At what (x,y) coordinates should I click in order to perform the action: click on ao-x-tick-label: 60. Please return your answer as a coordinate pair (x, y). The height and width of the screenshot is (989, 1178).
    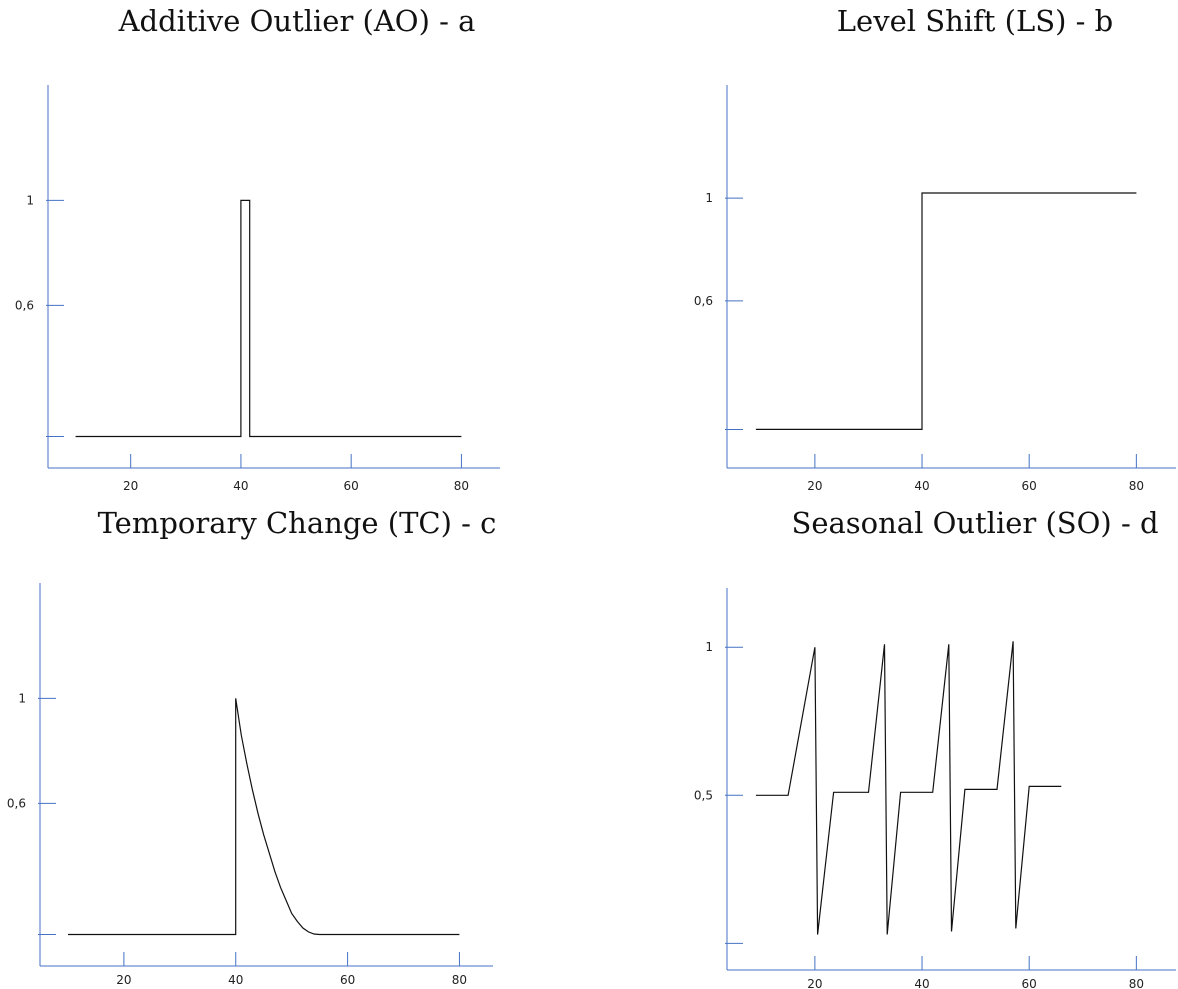
    Looking at the image, I should click on (351, 486).